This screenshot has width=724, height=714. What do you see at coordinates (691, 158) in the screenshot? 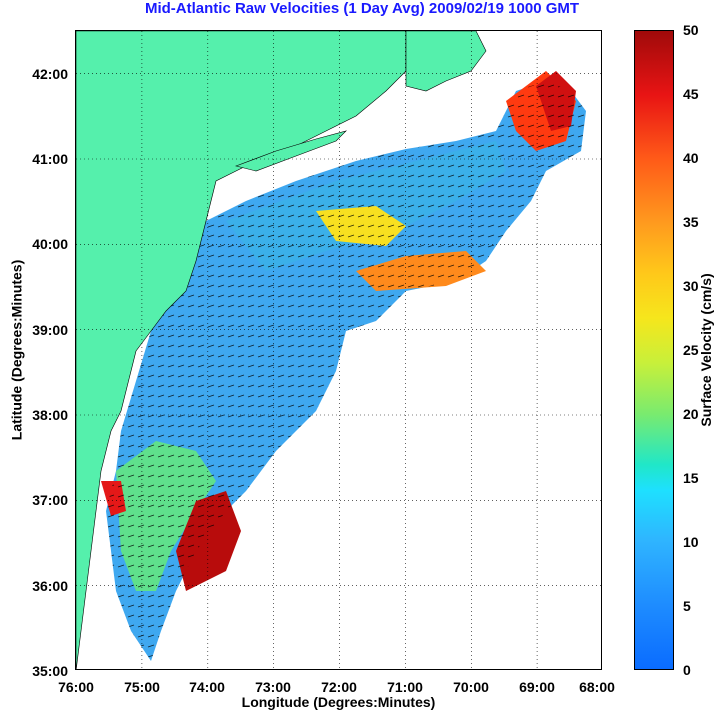
I see `colorbar-tick: 40` at bounding box center [691, 158].